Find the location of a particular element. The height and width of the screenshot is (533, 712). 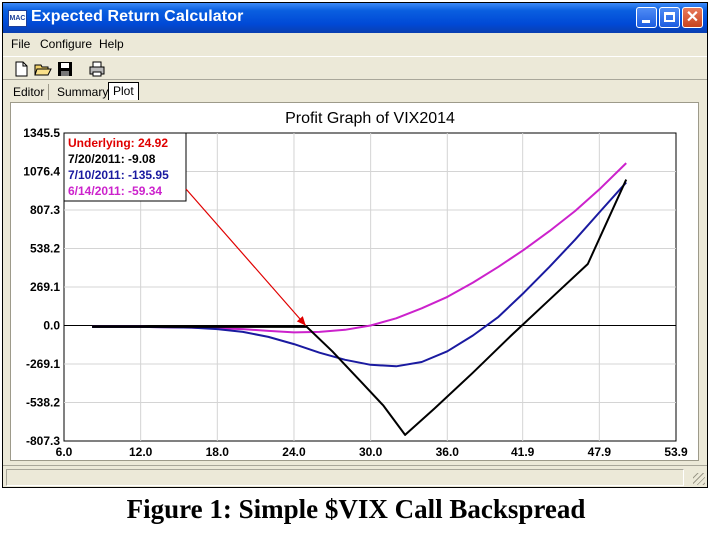

tab-summary: Summary is located at coordinates (83, 92).